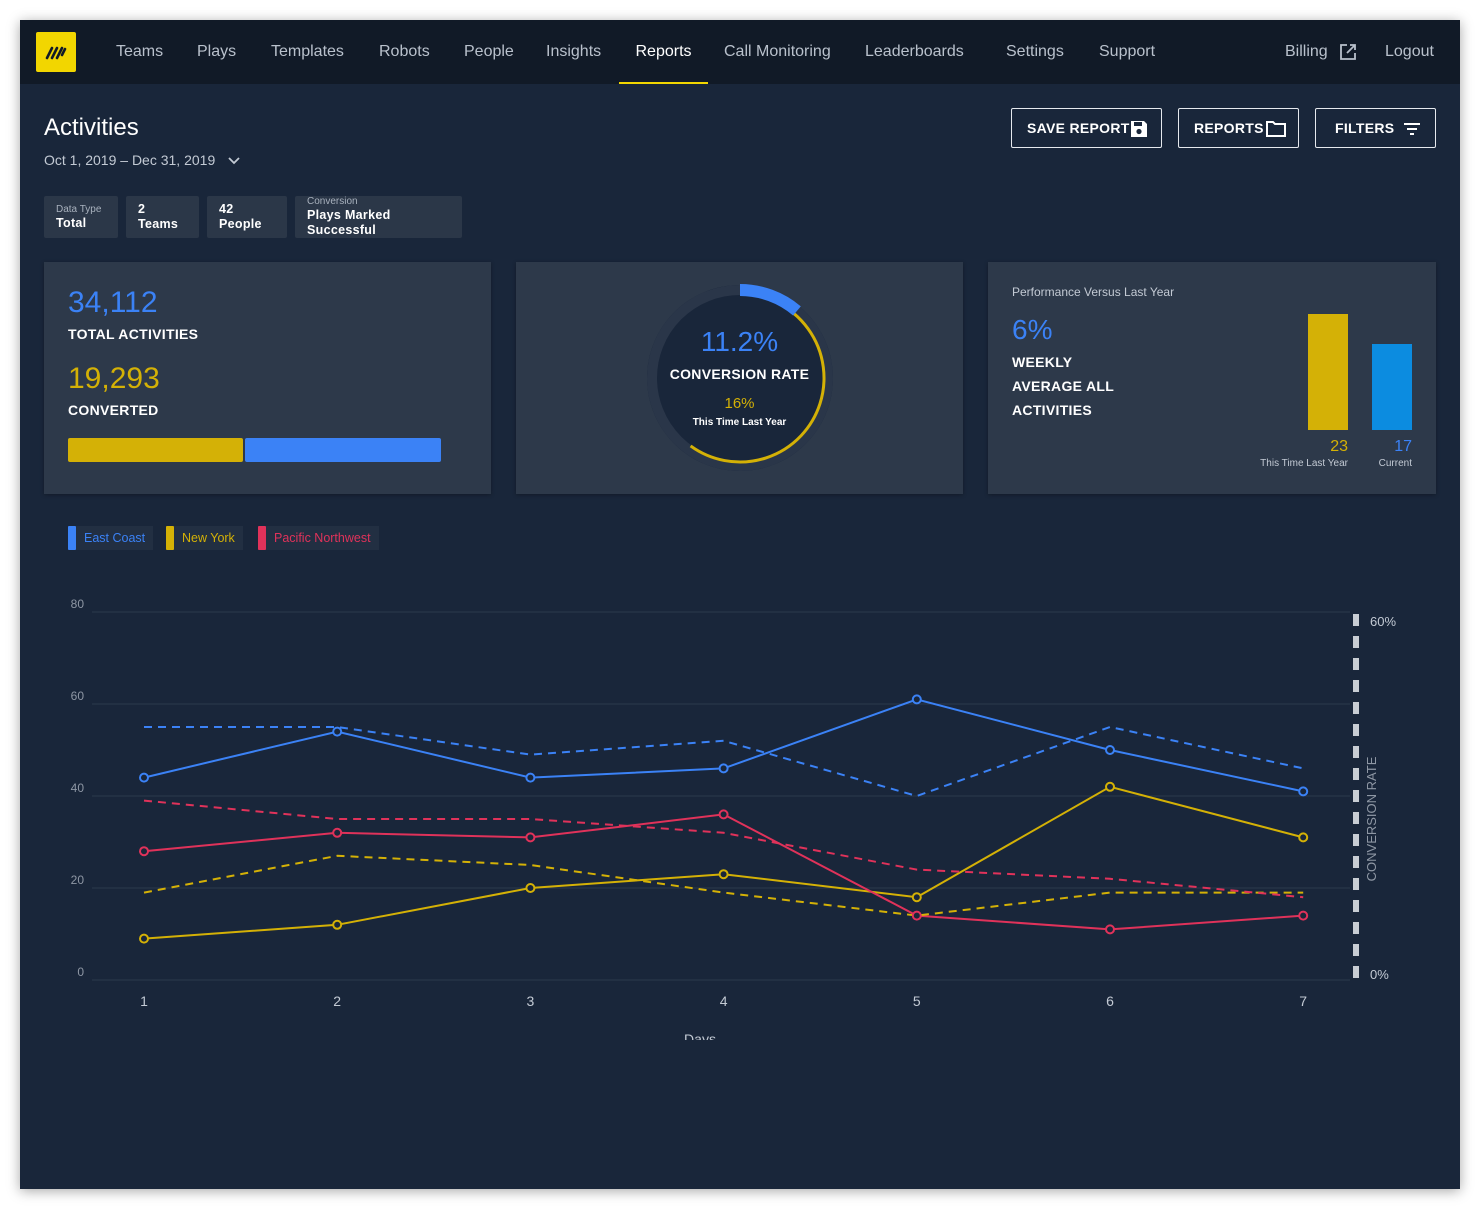 The image size is (1480, 1209). I want to click on chip-conversion-value: Plays Marked Successful, so click(349, 222).